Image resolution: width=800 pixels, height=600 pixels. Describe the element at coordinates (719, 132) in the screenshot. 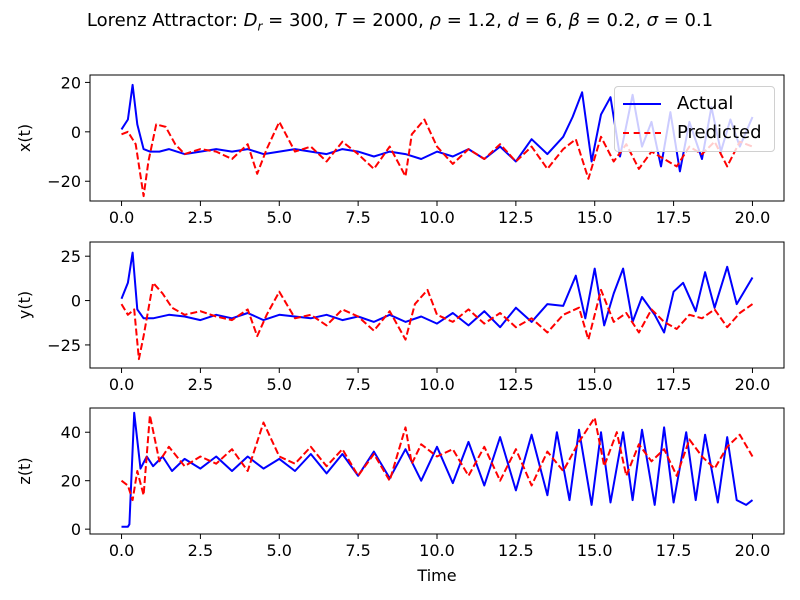

I see `legend-label-predicted: Predicted` at that location.